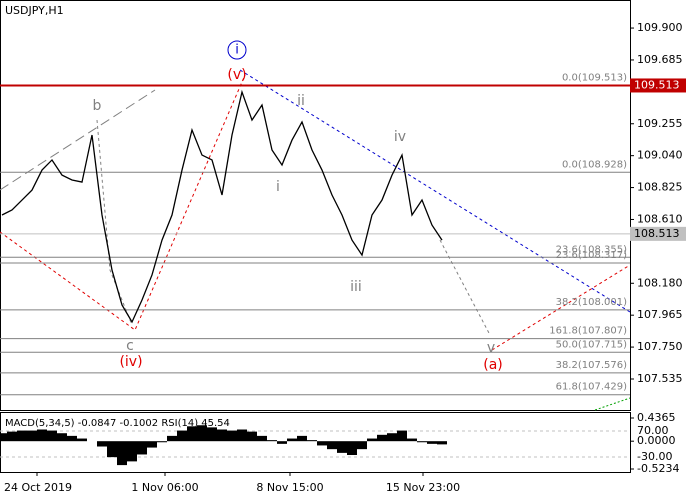 Image resolution: width=700 pixels, height=500 pixels. Describe the element at coordinates (653, 430) in the screenshot. I see `rsi-tick-label: 70.00` at that location.